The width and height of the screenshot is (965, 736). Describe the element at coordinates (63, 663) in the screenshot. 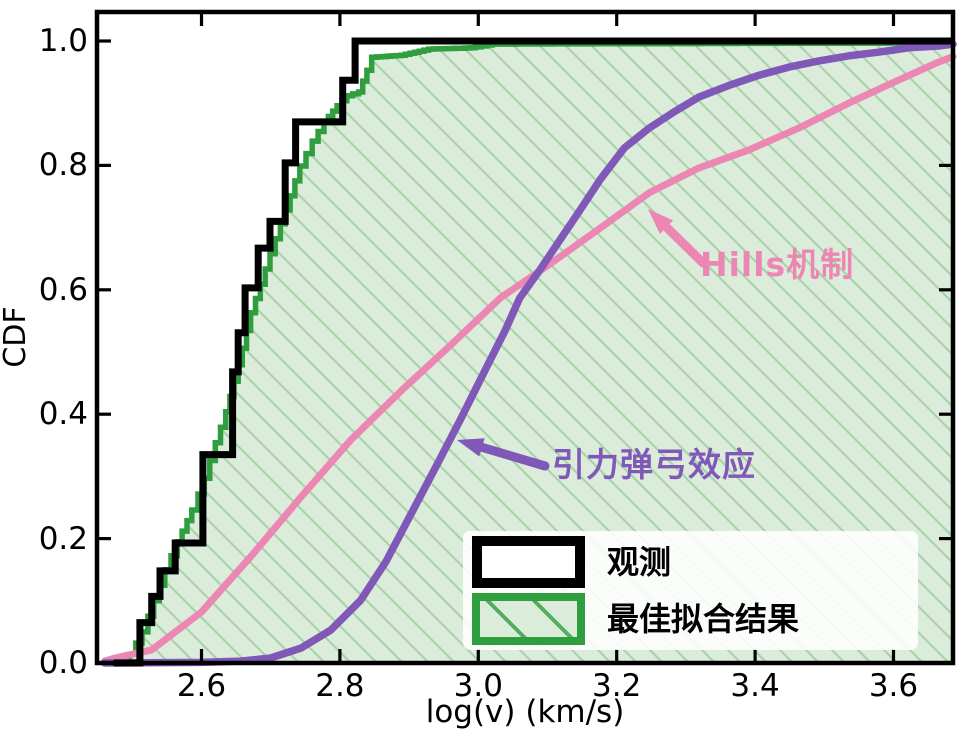

I see `y-tick-label: 0.0` at that location.